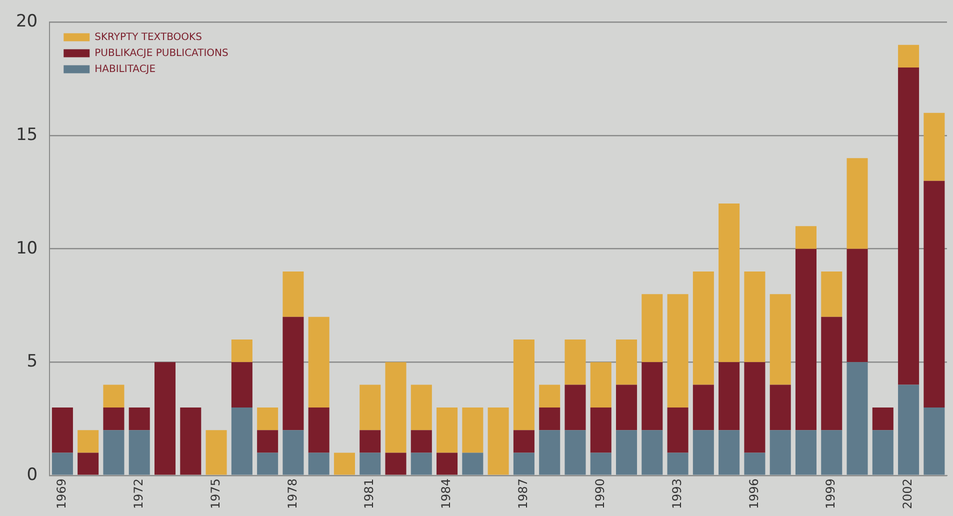  I want to click on x-tick-label: 1990, so click(599, 494).